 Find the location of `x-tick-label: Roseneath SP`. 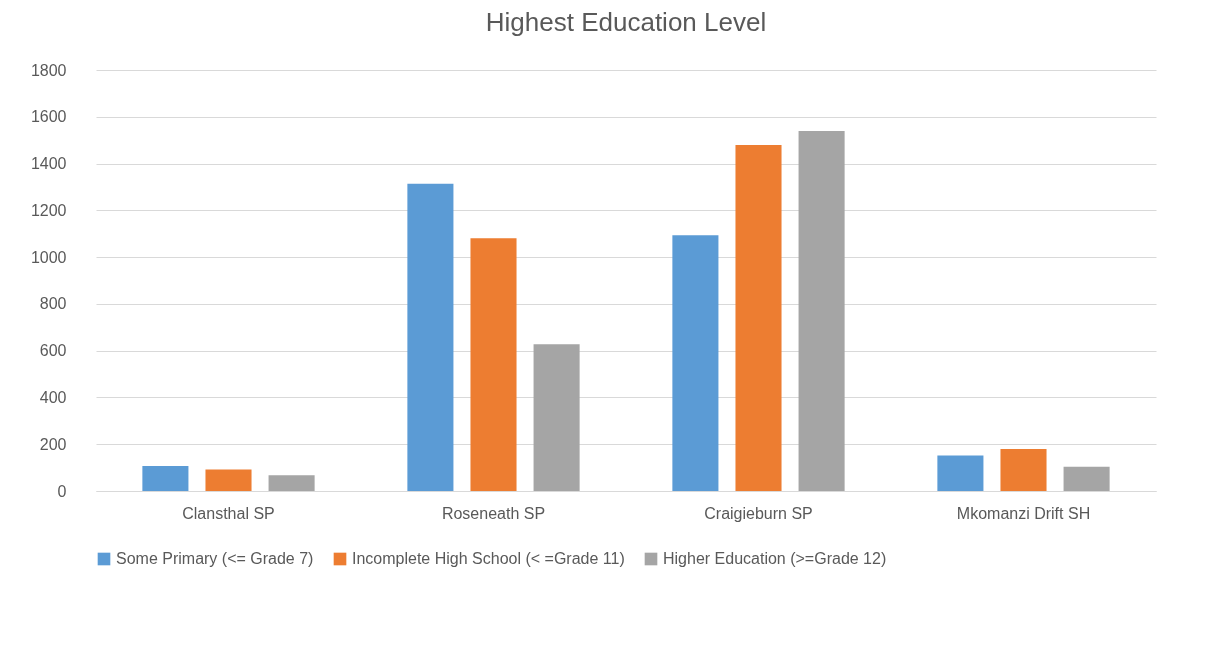

x-tick-label: Roseneath SP is located at coordinates (493, 513).